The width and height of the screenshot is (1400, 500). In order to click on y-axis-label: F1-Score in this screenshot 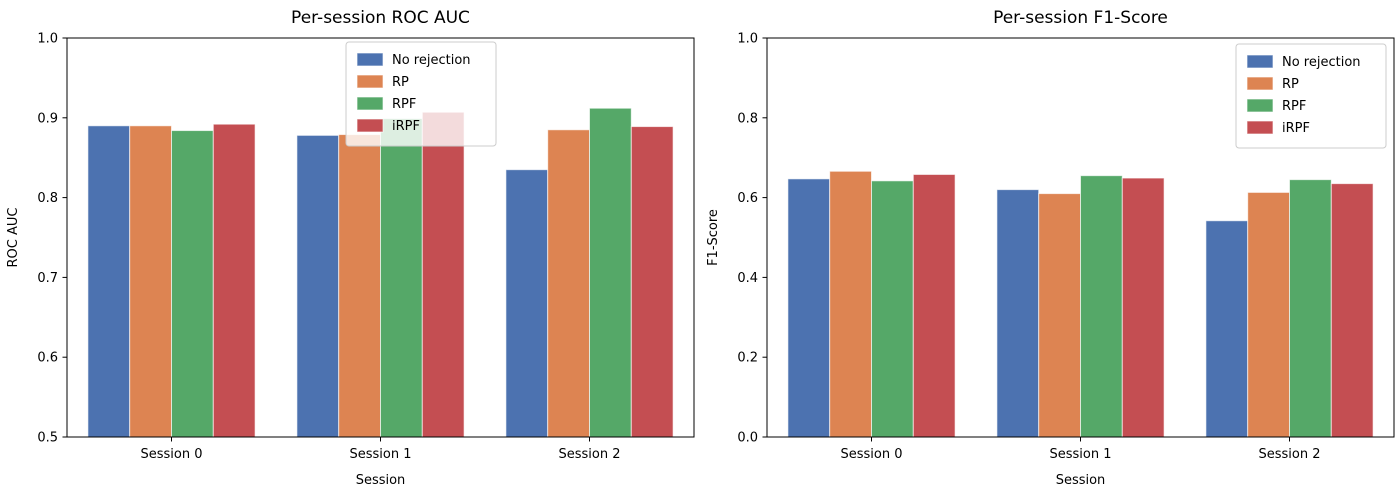, I will do `click(713, 237)`.